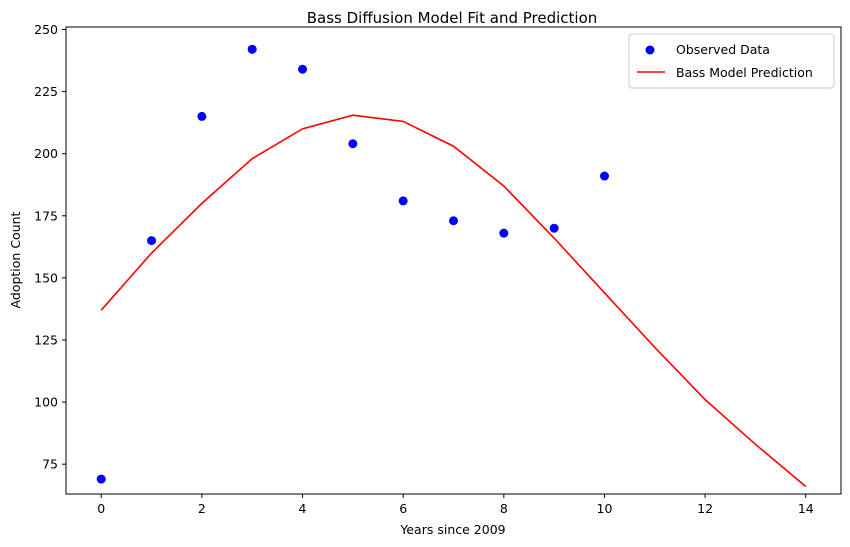 The image size is (850, 547). I want to click on chart-title: Bass Diffusion Model Fit and Prediction, so click(452, 18).